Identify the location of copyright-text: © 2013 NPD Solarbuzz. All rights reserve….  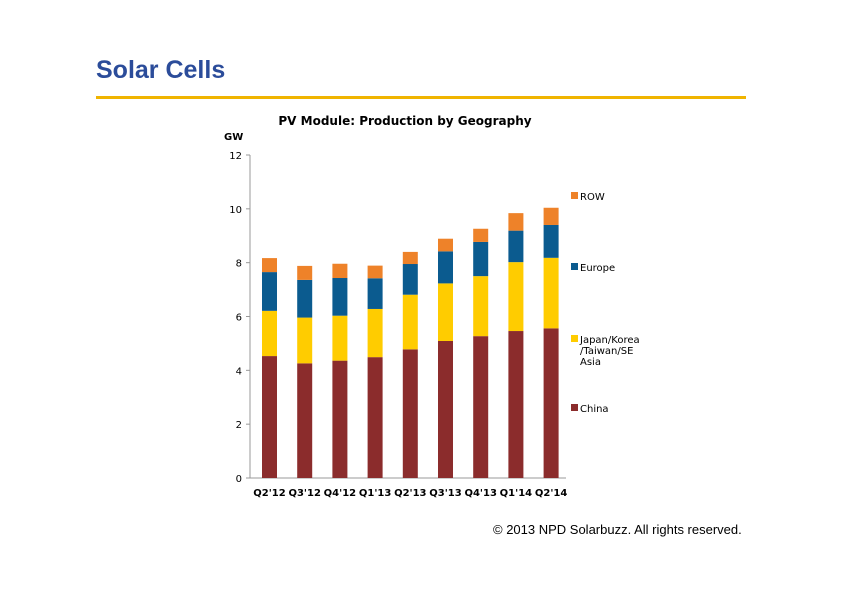
(617, 529).